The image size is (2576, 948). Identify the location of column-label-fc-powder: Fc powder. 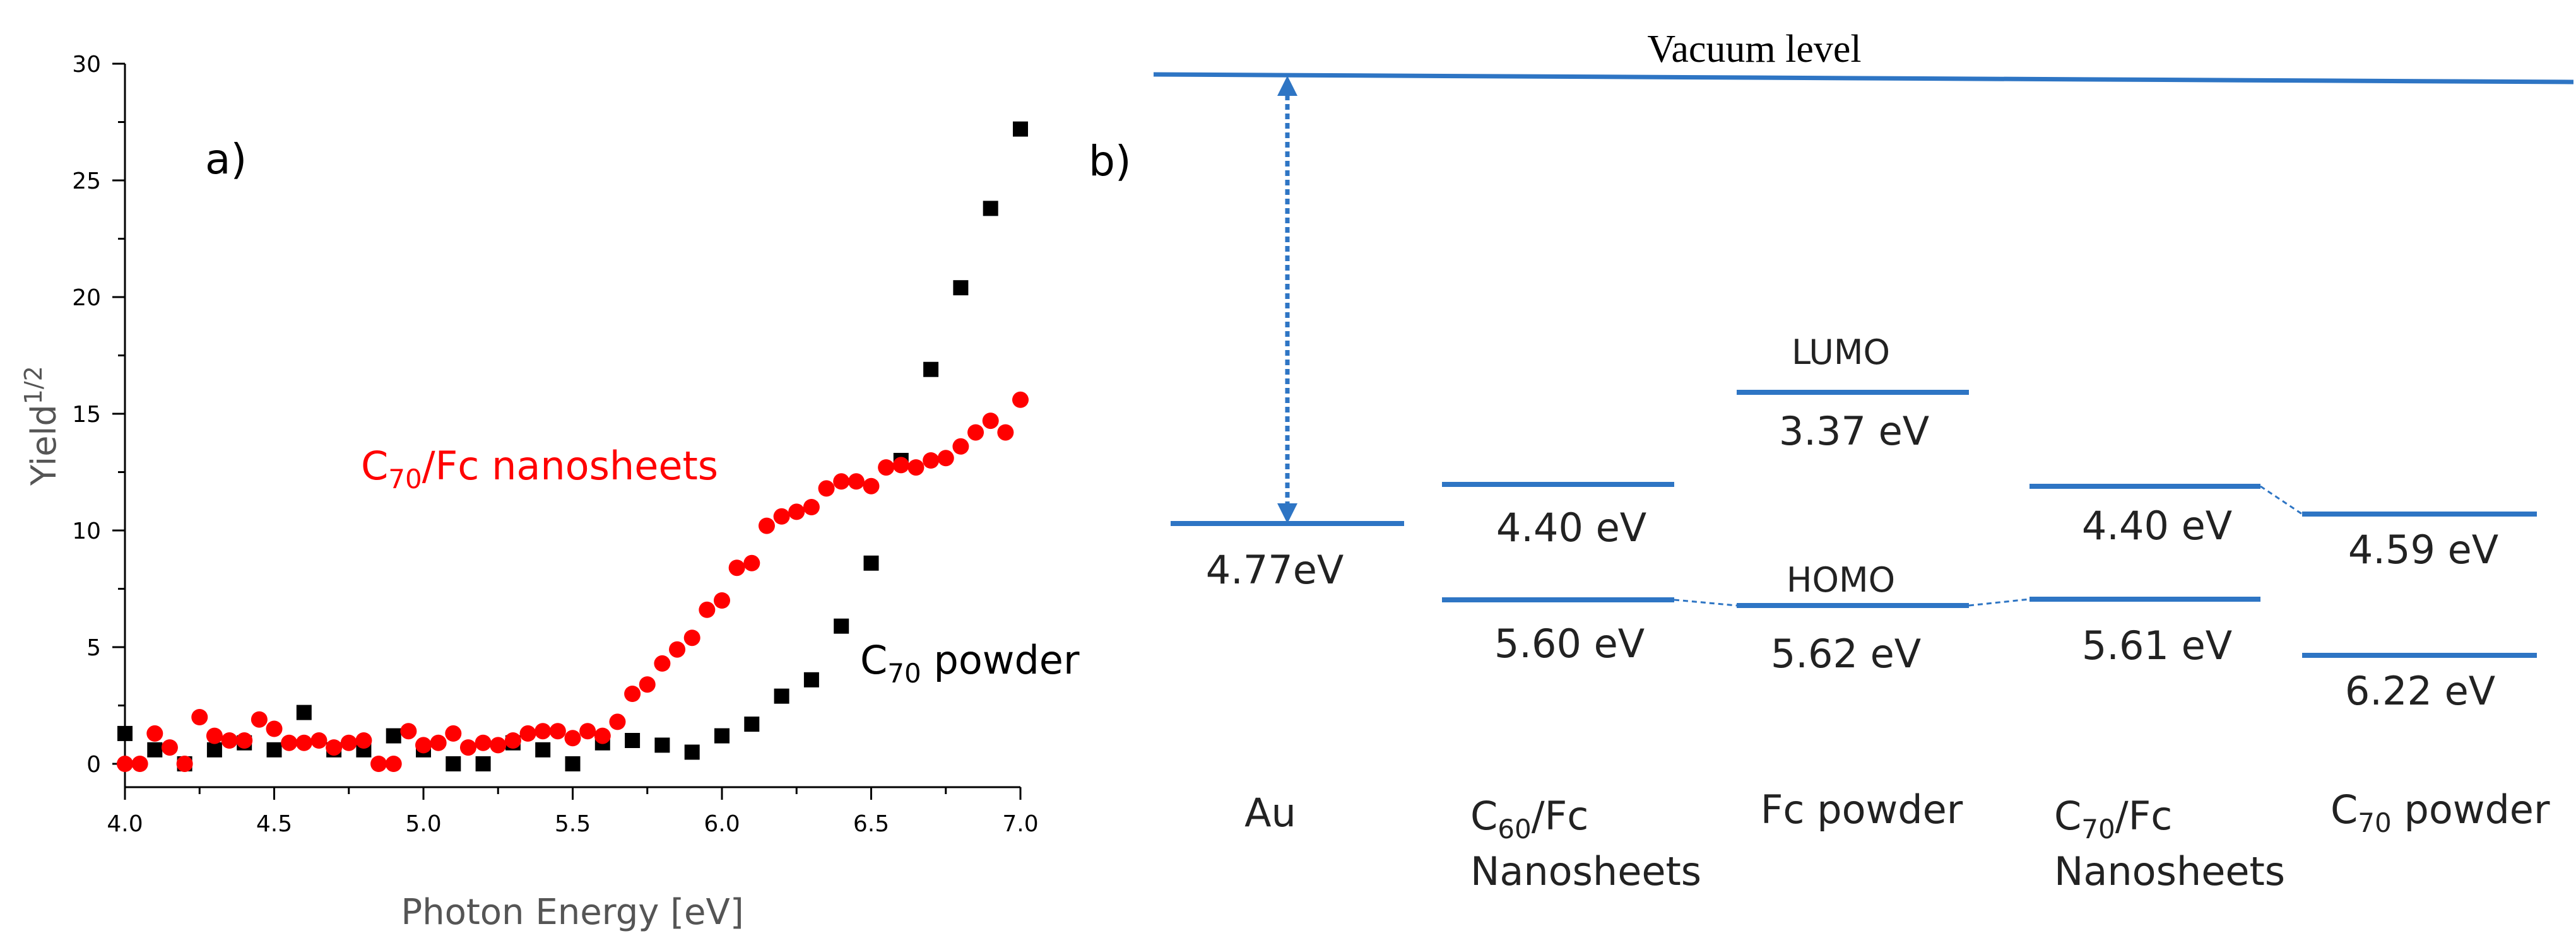
(1862, 810).